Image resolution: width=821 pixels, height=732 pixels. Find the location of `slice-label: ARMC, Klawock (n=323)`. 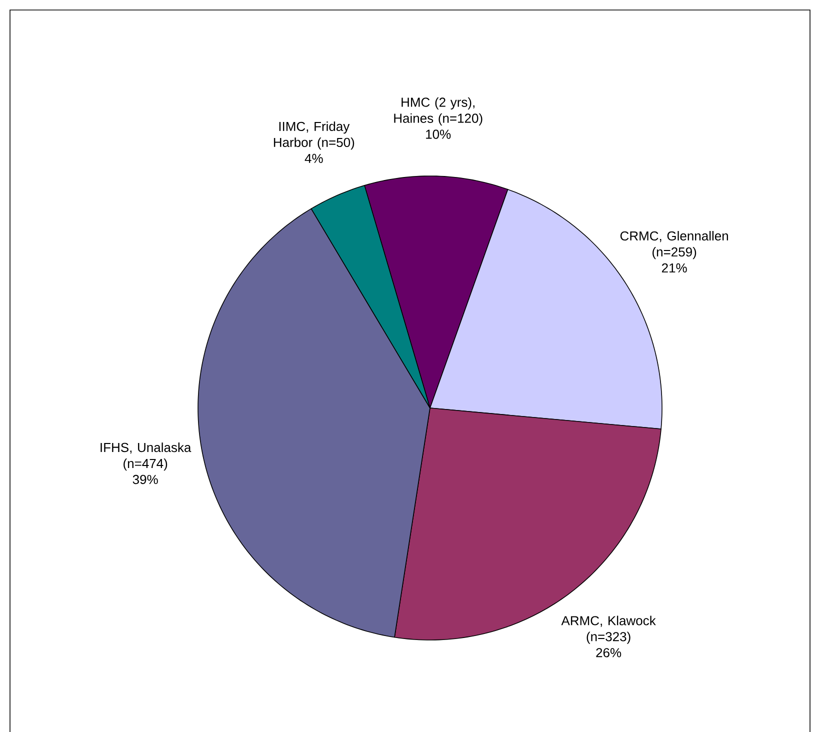

slice-label: ARMC, Klawock (n=323) is located at coordinates (608, 630).